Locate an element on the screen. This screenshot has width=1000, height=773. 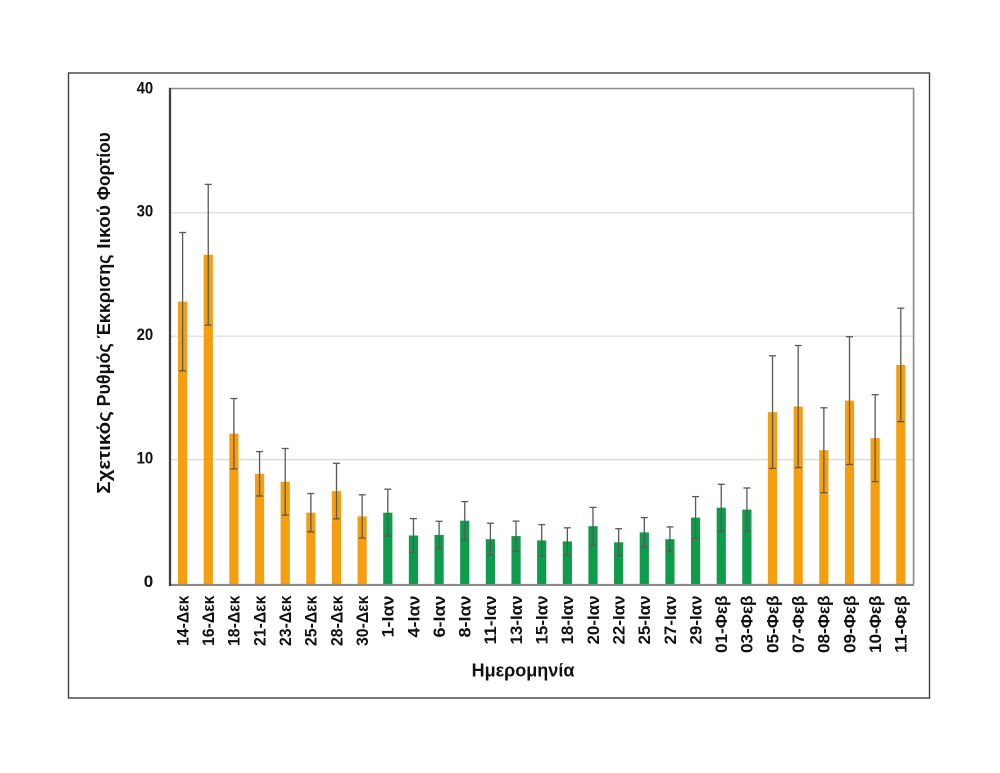
svg-text: 11-Φεβ is located at coordinates (902, 625).